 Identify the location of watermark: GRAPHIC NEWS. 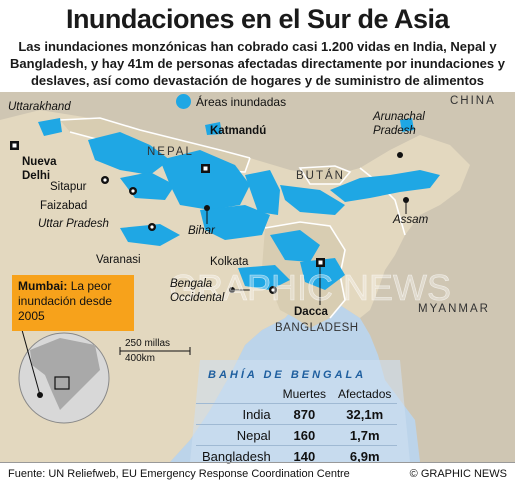
(310, 287).